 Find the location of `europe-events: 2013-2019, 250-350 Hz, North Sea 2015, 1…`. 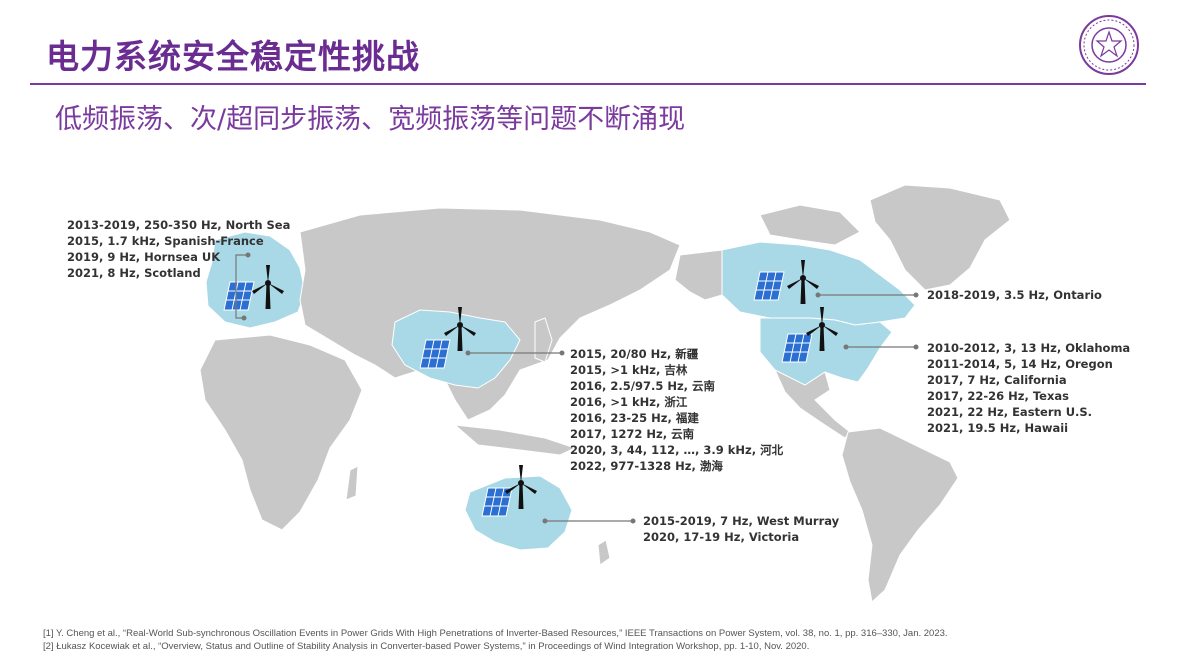

europe-events: 2013-2019, 250-350 Hz, North Sea 2015, 1… is located at coordinates (178, 249).